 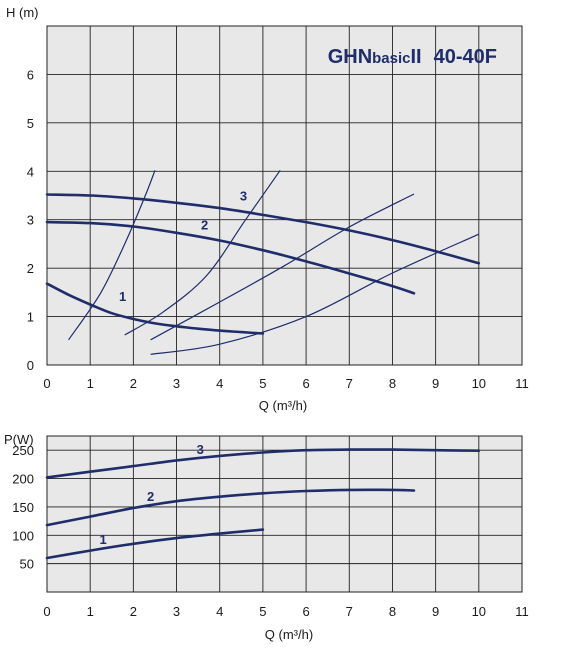 What do you see at coordinates (19, 439) in the screenshot?
I see `power-y-axis-label: P(W)` at bounding box center [19, 439].